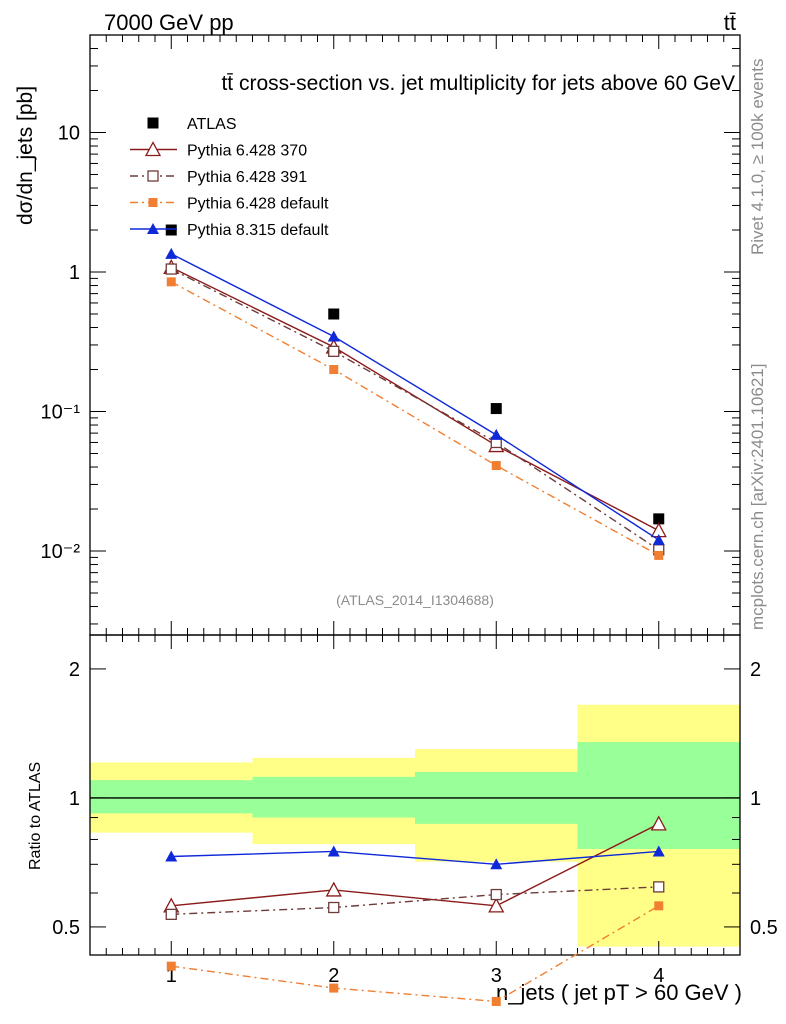 This screenshot has height=1024, width=786. I want to click on legend-item: ATLAS, so click(192, 124).